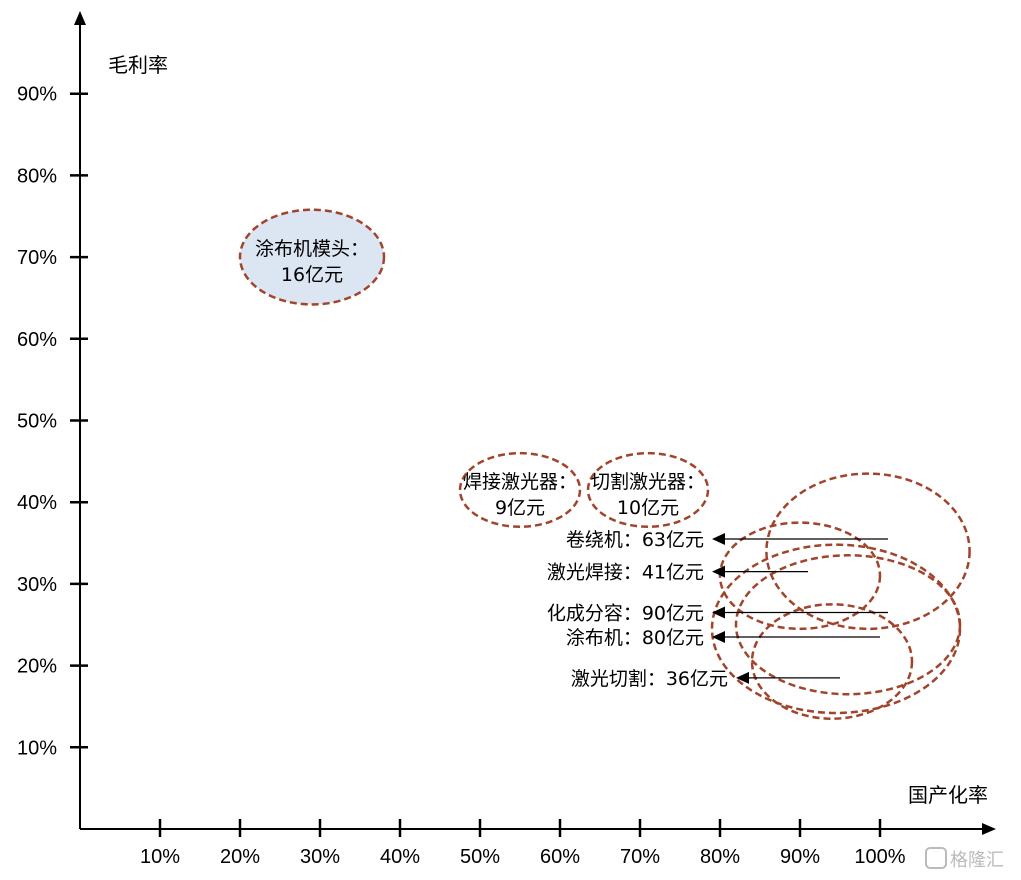 This screenshot has height=880, width=1021. I want to click on y-tick-label: 90%, so click(37, 95).